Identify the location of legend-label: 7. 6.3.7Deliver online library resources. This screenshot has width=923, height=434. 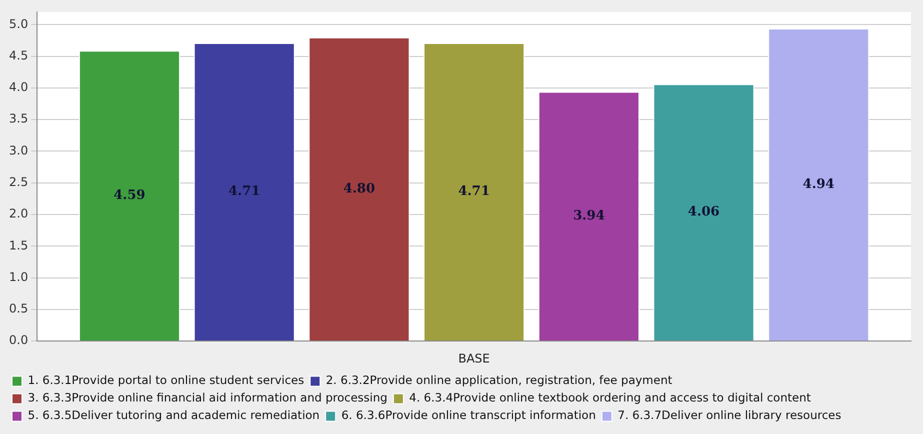
(730, 415).